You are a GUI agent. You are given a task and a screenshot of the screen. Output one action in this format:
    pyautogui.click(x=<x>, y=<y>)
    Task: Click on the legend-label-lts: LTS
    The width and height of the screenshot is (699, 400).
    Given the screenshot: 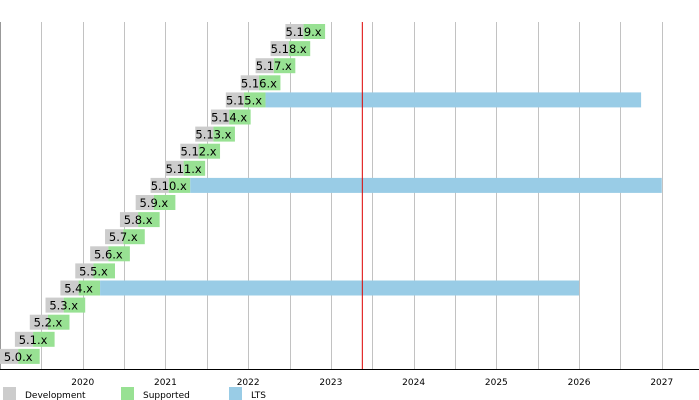 What is the action you would take?
    pyautogui.click(x=258, y=395)
    